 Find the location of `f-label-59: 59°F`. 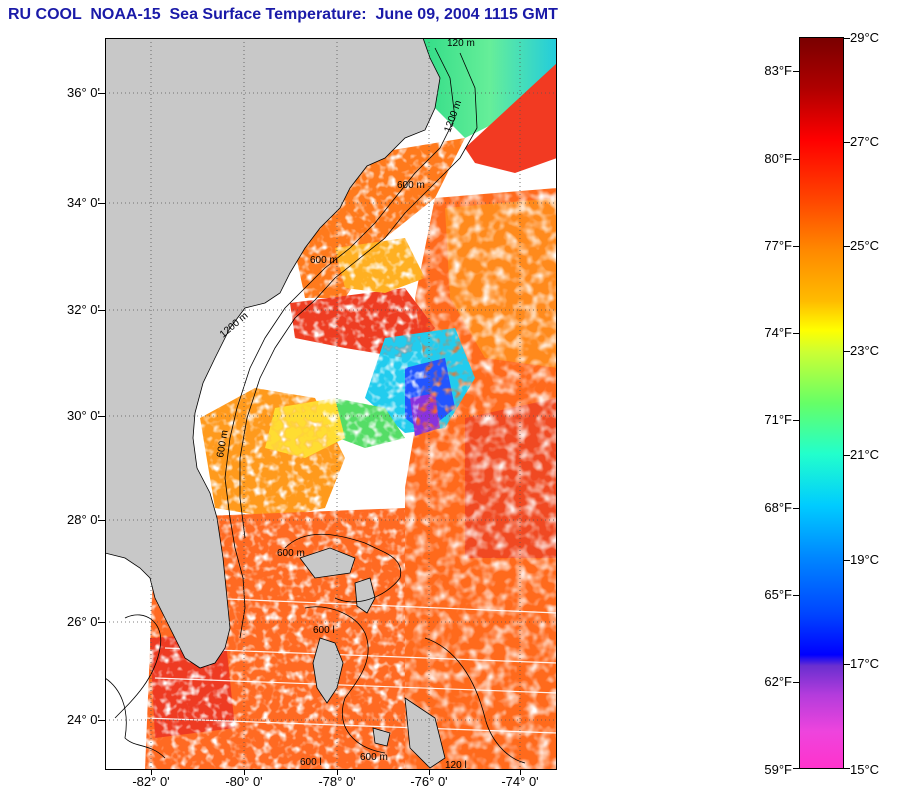

f-label-59: 59°F is located at coordinates (778, 769).